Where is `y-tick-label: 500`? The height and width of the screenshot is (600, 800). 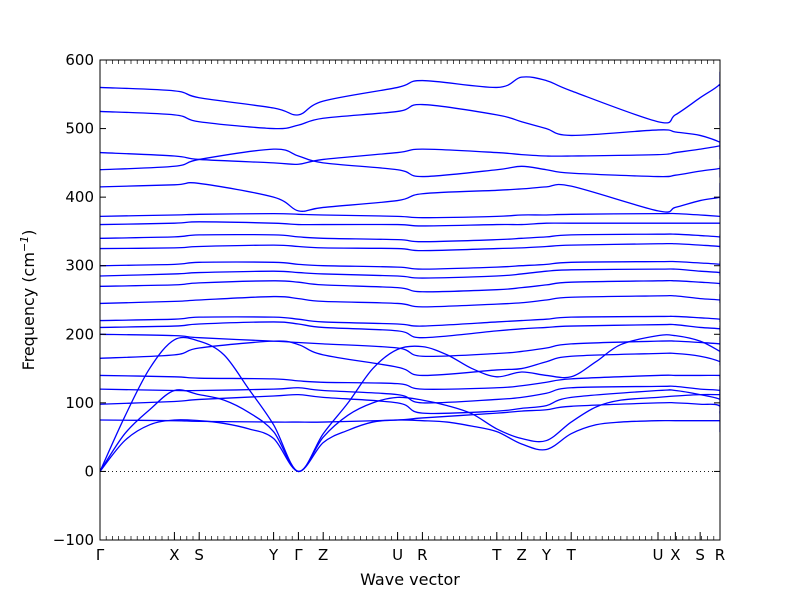 y-tick-label: 500 is located at coordinates (79, 129).